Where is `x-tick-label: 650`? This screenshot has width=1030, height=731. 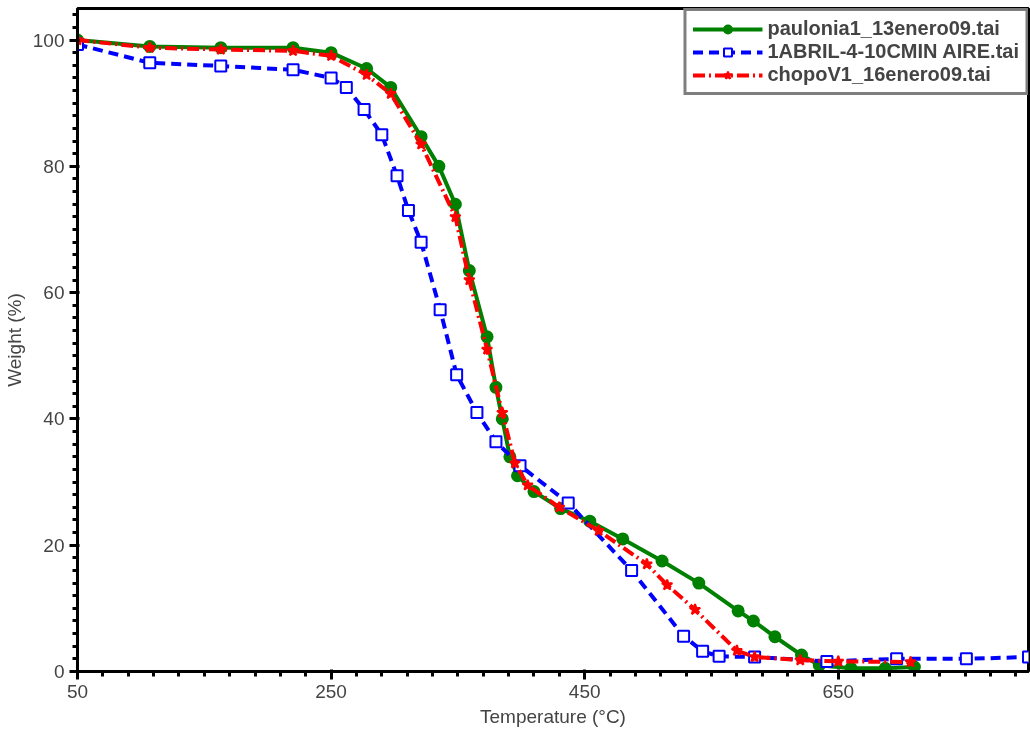
x-tick-label: 650 is located at coordinates (838, 691).